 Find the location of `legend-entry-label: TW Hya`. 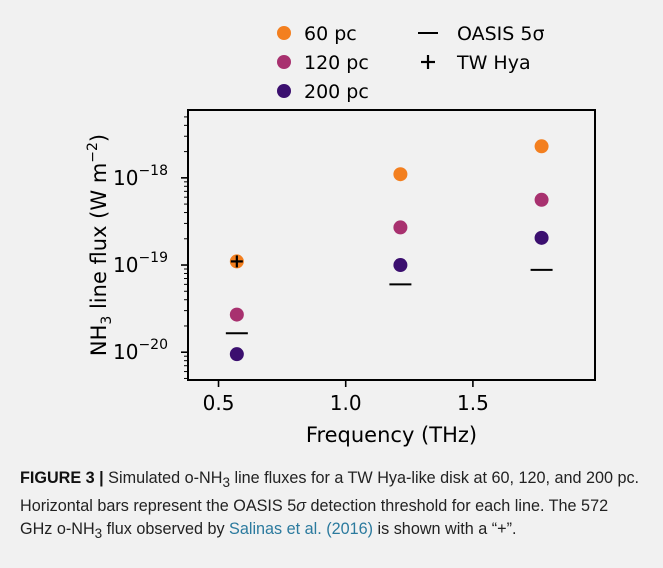

legend-entry-label: TW Hya is located at coordinates (493, 63).